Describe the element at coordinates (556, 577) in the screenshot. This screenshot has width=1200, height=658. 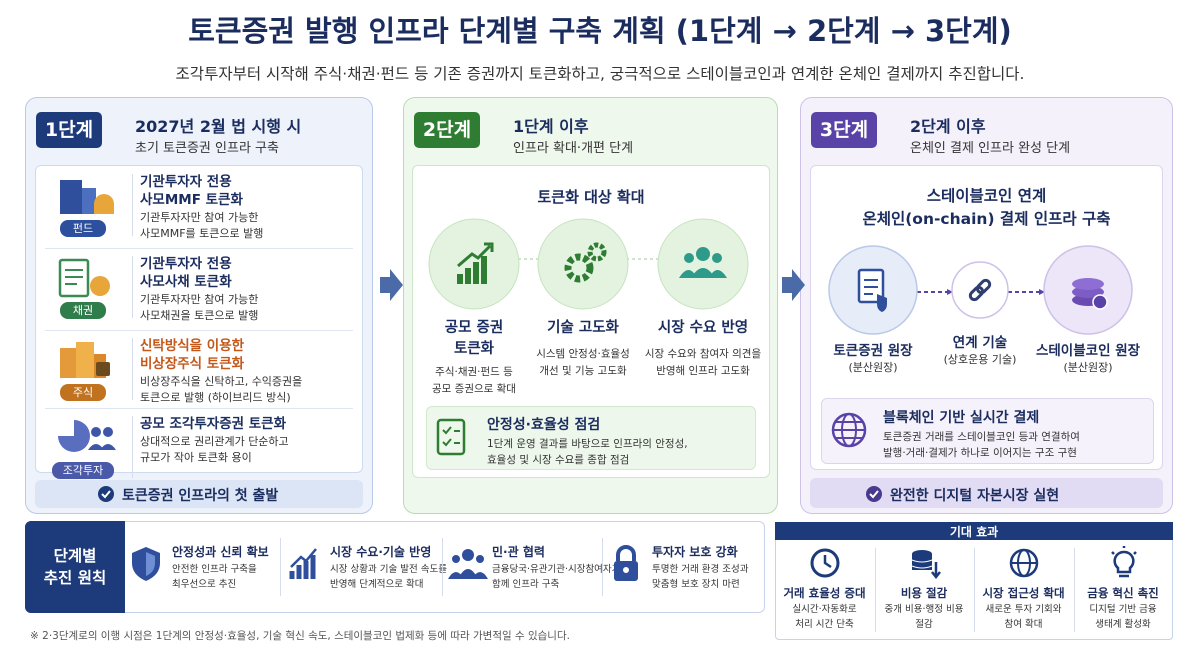
I see `principle-desc: 금융당국·유관기관·시장참여자가 함께 인프라 구축` at that location.